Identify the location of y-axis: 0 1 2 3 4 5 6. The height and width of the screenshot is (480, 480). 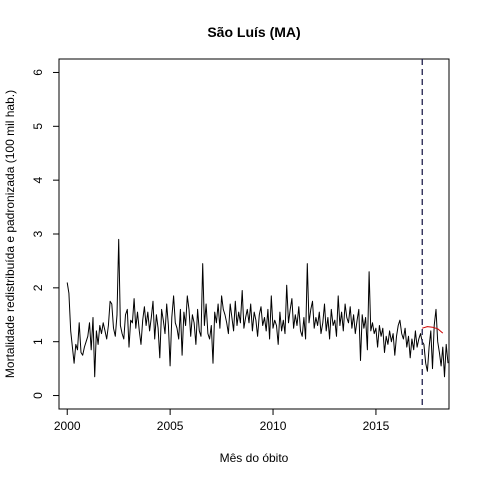
(45, 234).